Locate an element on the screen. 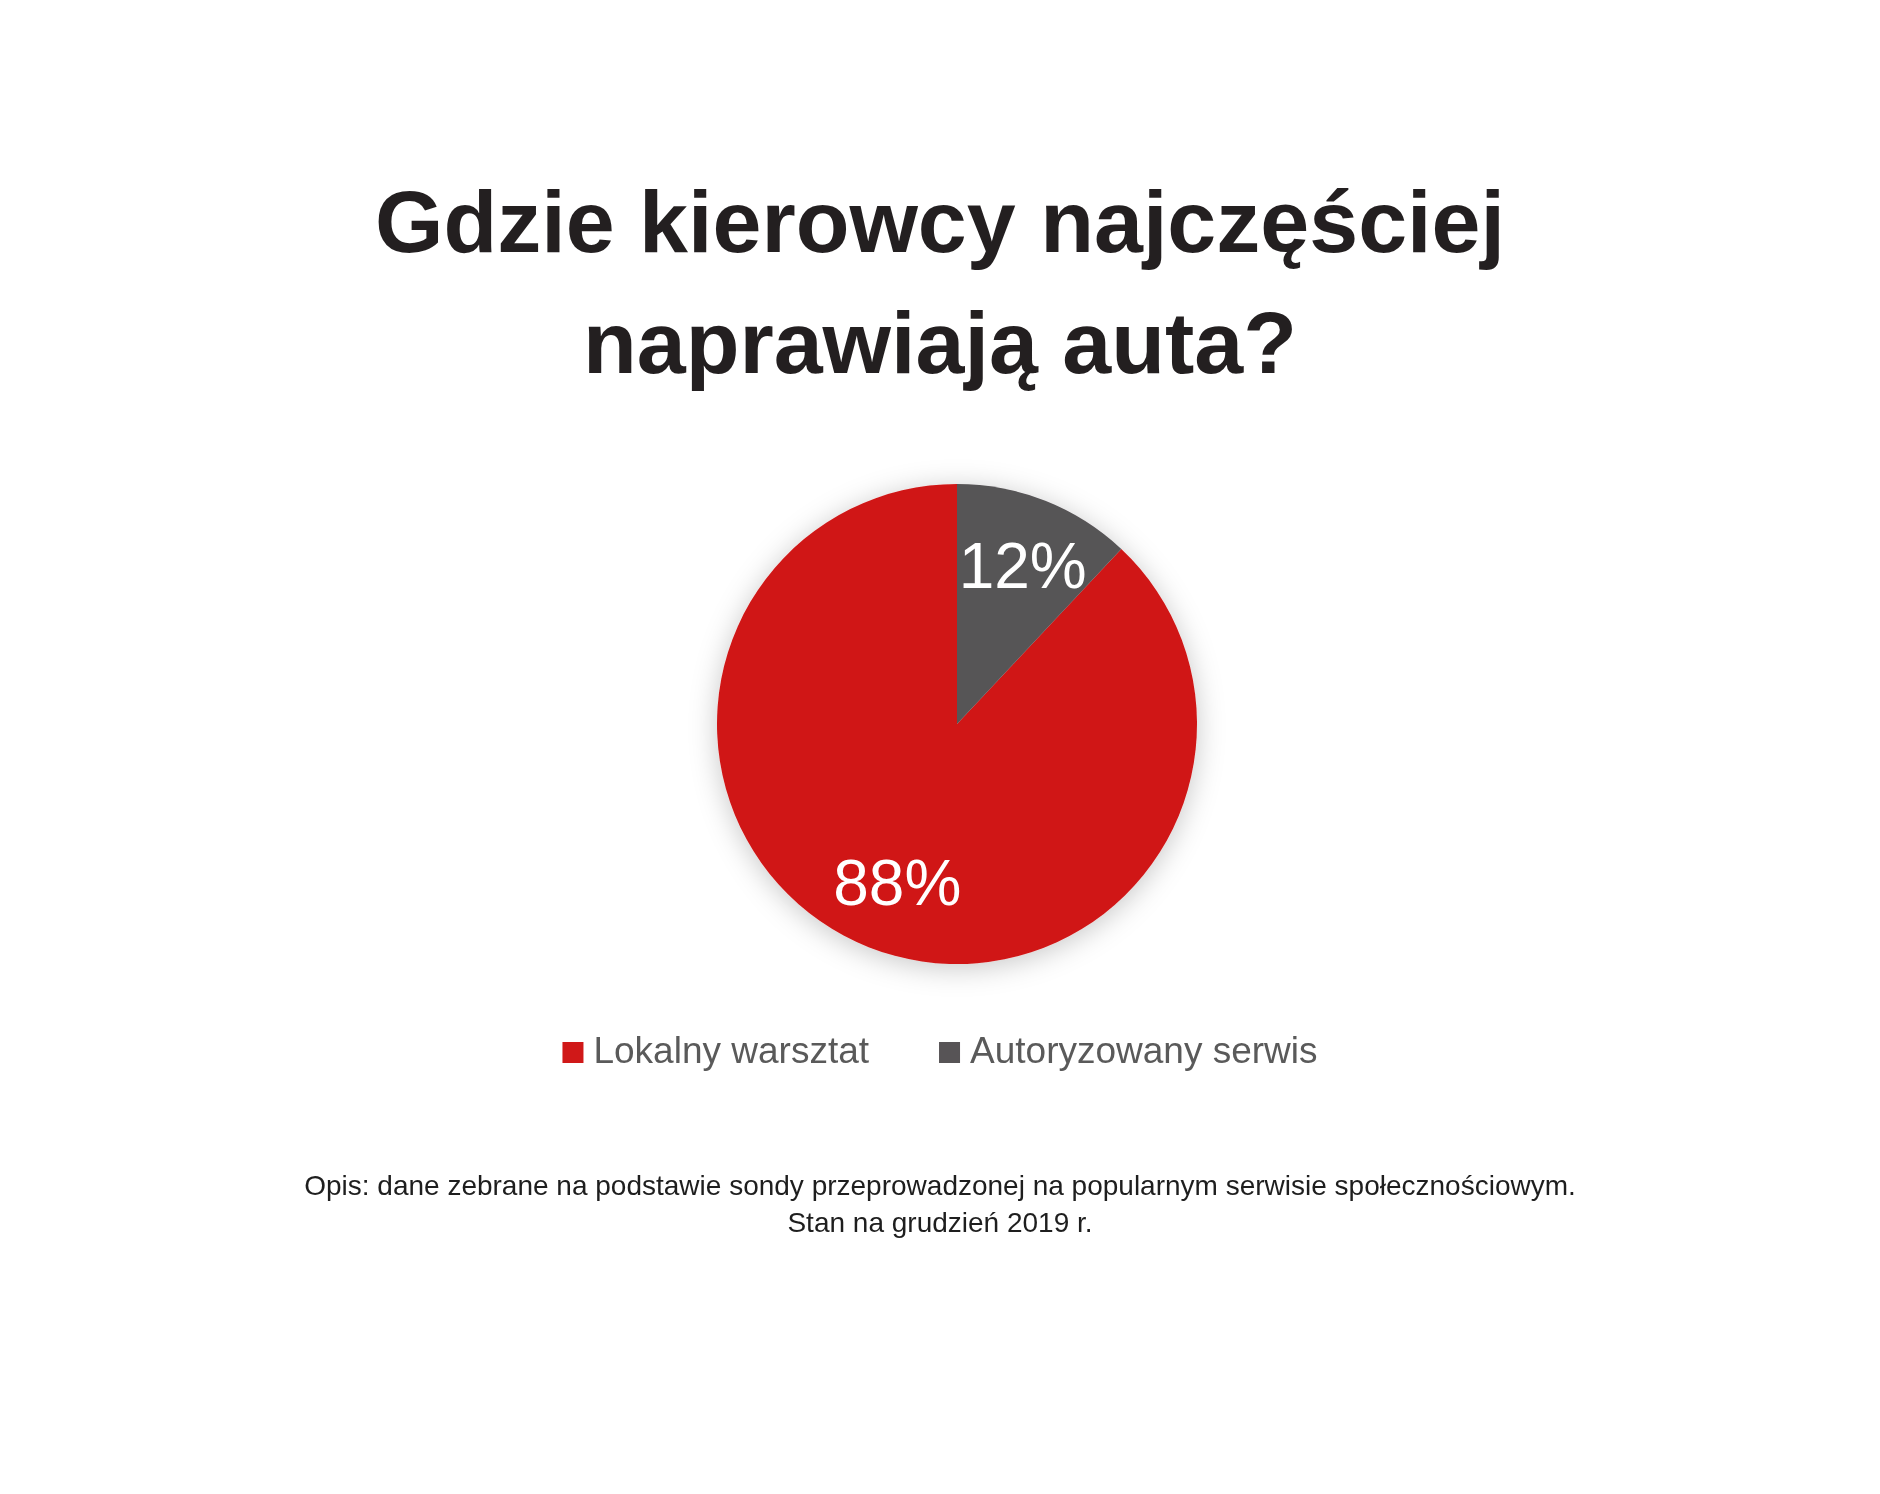 The image size is (1880, 1494). data-label: 88% is located at coordinates (897, 882).